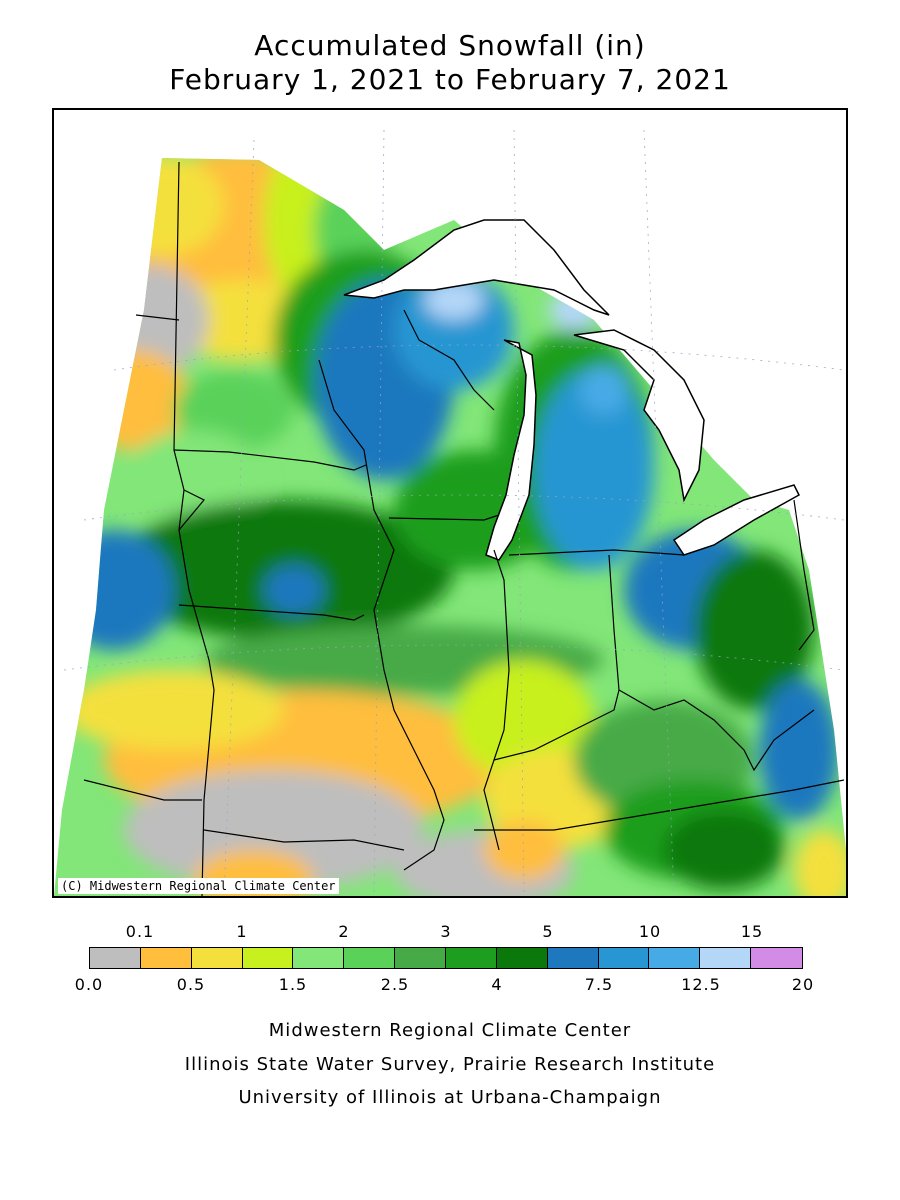  I want to click on legend-lower-label: 7.5, so click(599, 984).